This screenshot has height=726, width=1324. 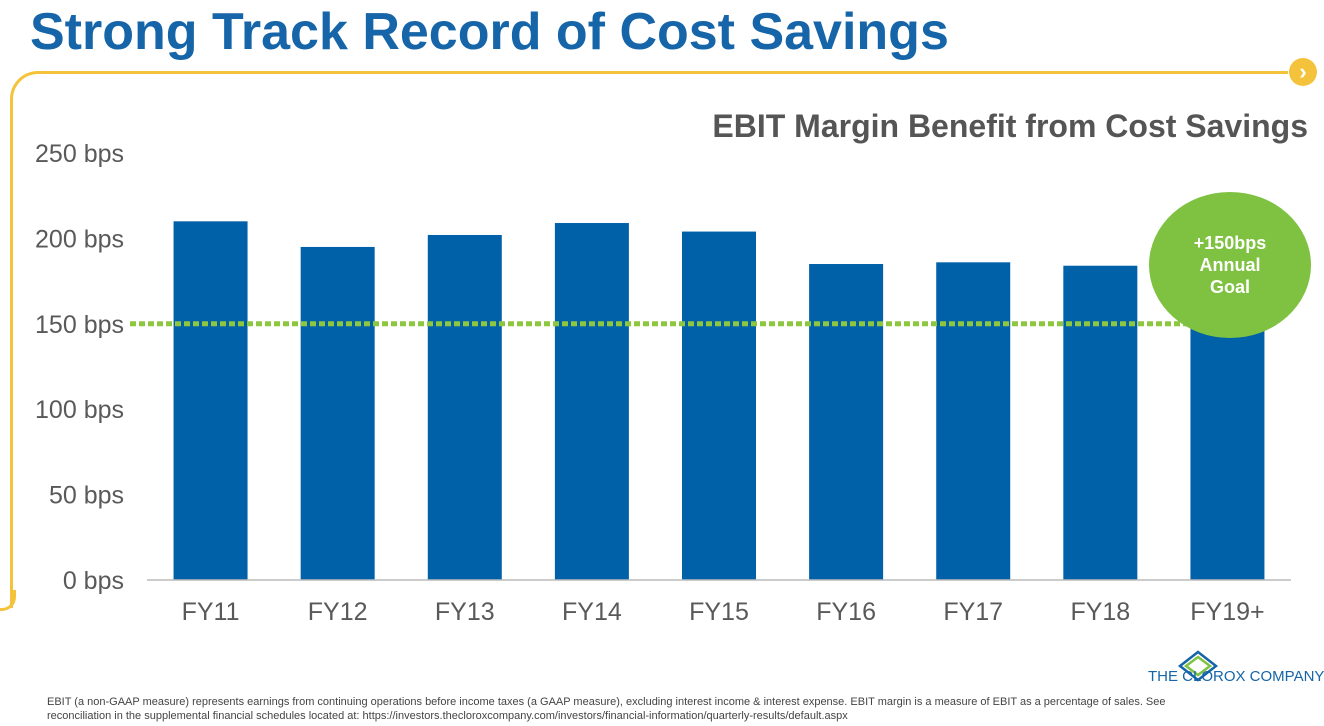 I want to click on badge-line-3: Goal, so click(x=1229, y=287).